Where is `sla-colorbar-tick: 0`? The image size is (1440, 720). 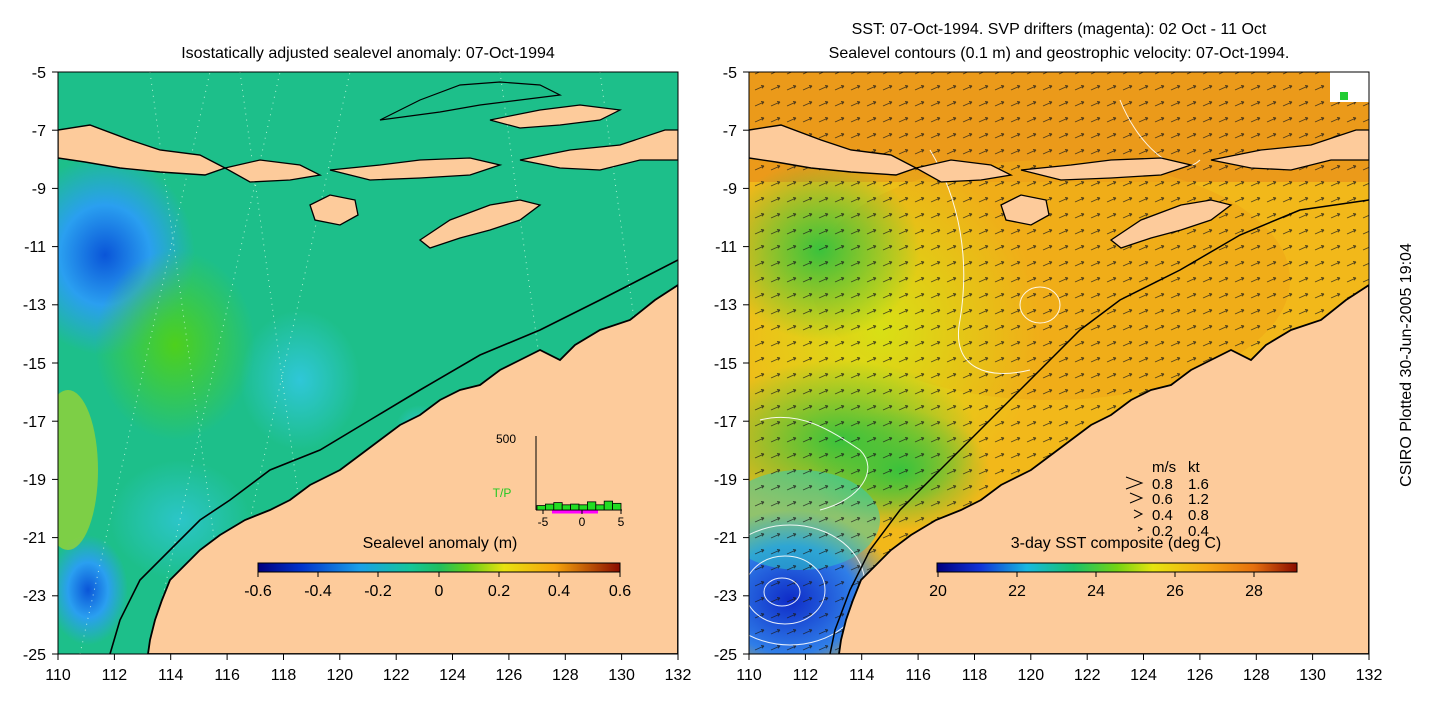
sla-colorbar-tick: 0 is located at coordinates (439, 591).